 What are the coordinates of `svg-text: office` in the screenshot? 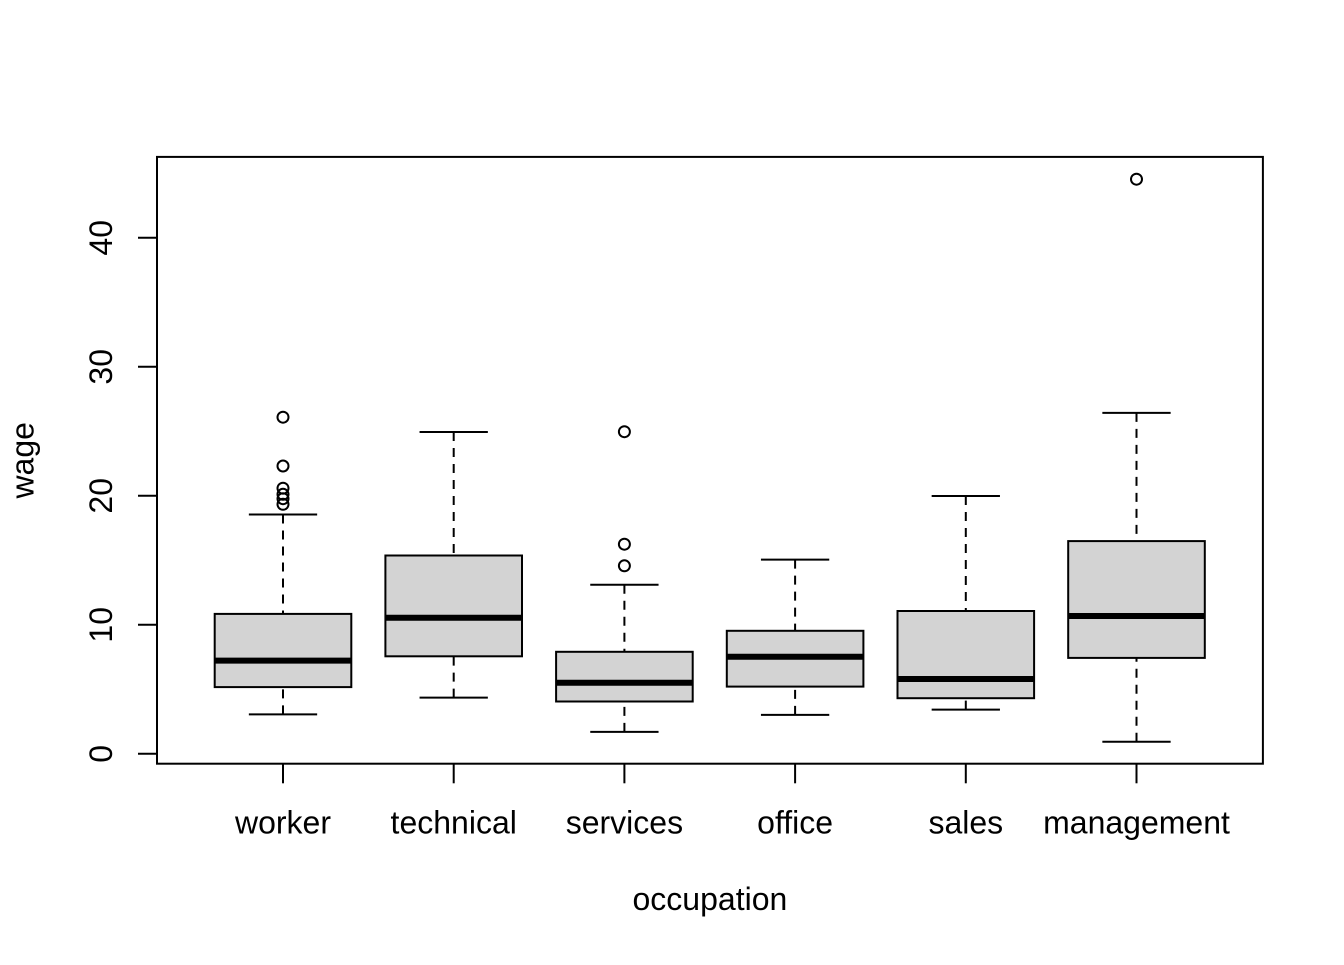 It's located at (795, 823).